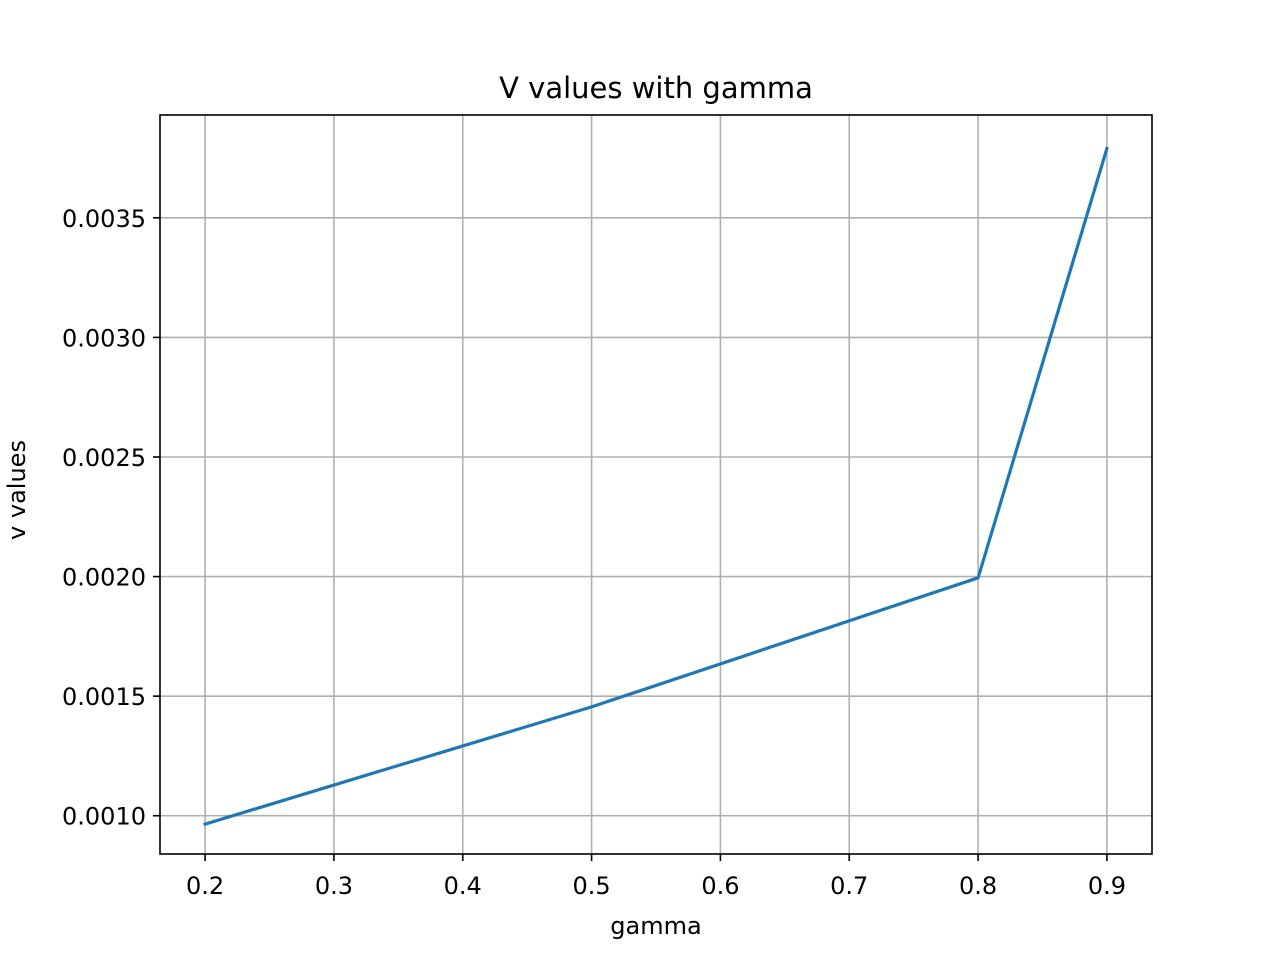 Image resolution: width=1280 pixels, height=960 pixels. I want to click on y-tick-label: 0.0030, so click(104, 338).